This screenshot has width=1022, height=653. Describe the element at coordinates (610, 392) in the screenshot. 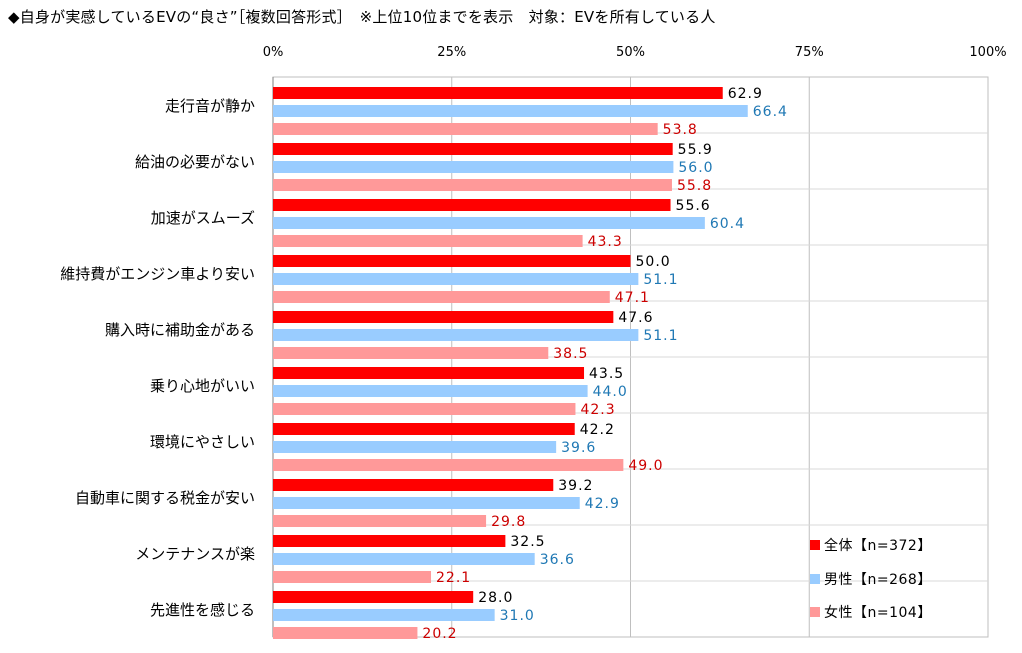

I see `data-label: 44.0` at that location.